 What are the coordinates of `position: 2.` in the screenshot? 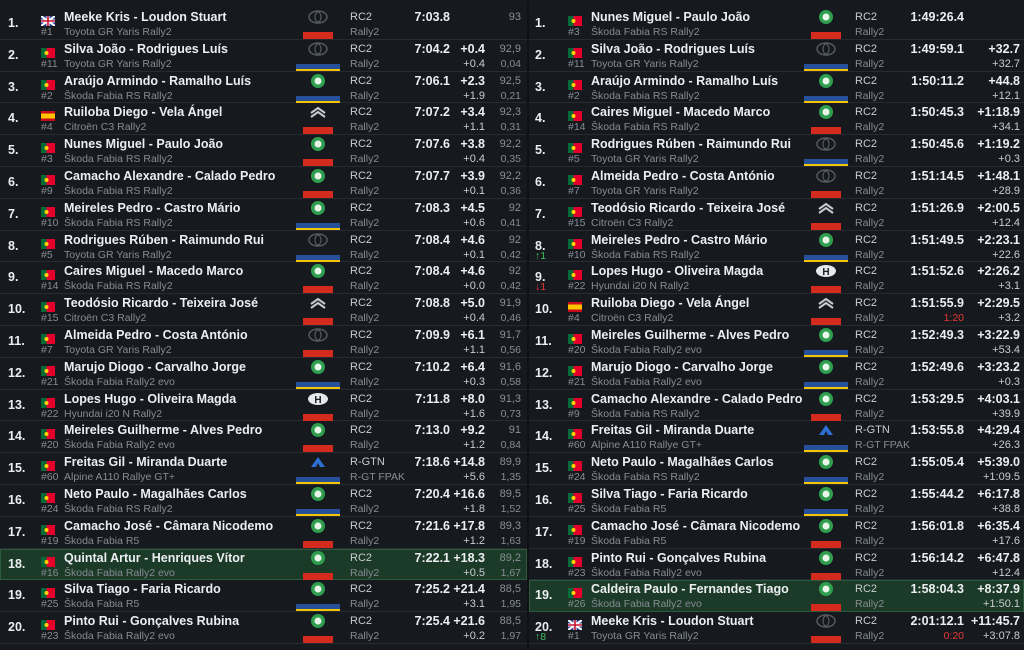 It's located at (13, 54).